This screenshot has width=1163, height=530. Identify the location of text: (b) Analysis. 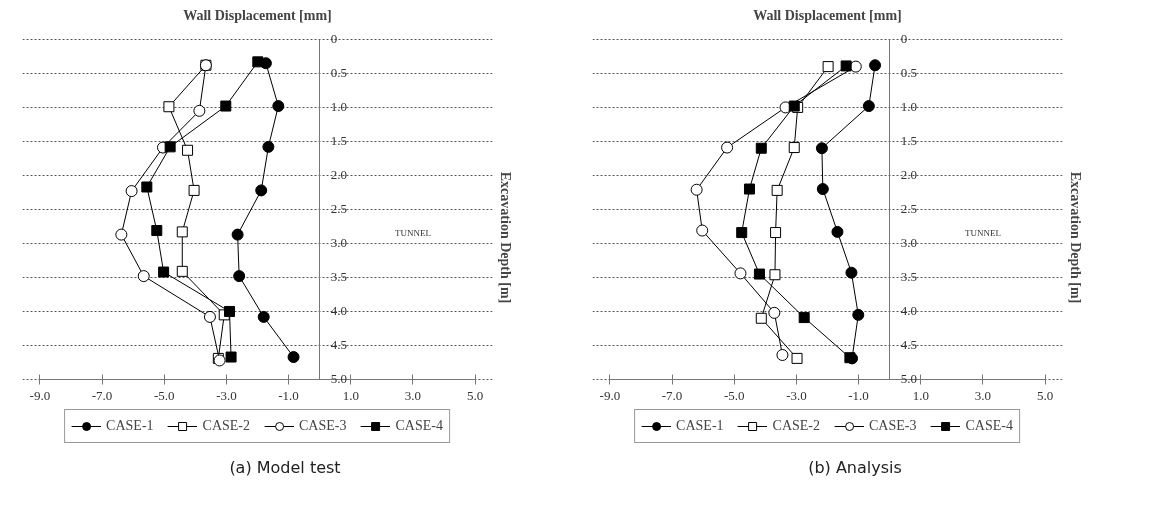
(855, 468).